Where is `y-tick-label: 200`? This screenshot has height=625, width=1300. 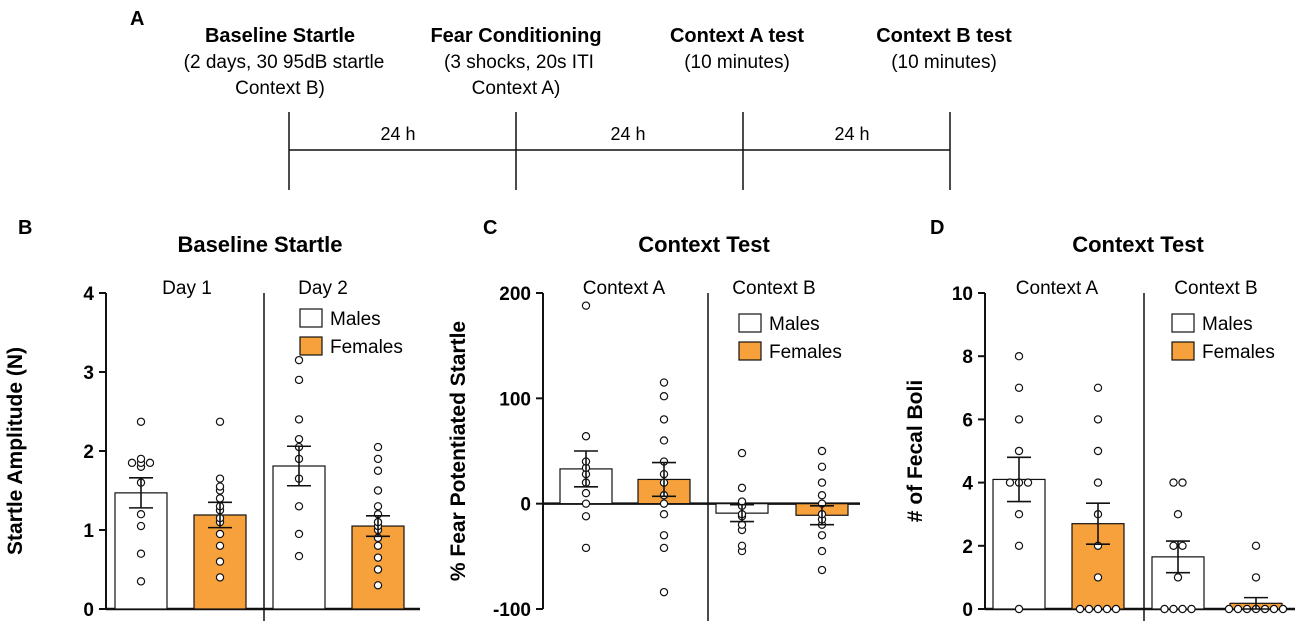
y-tick-label: 200 is located at coordinates (515, 294).